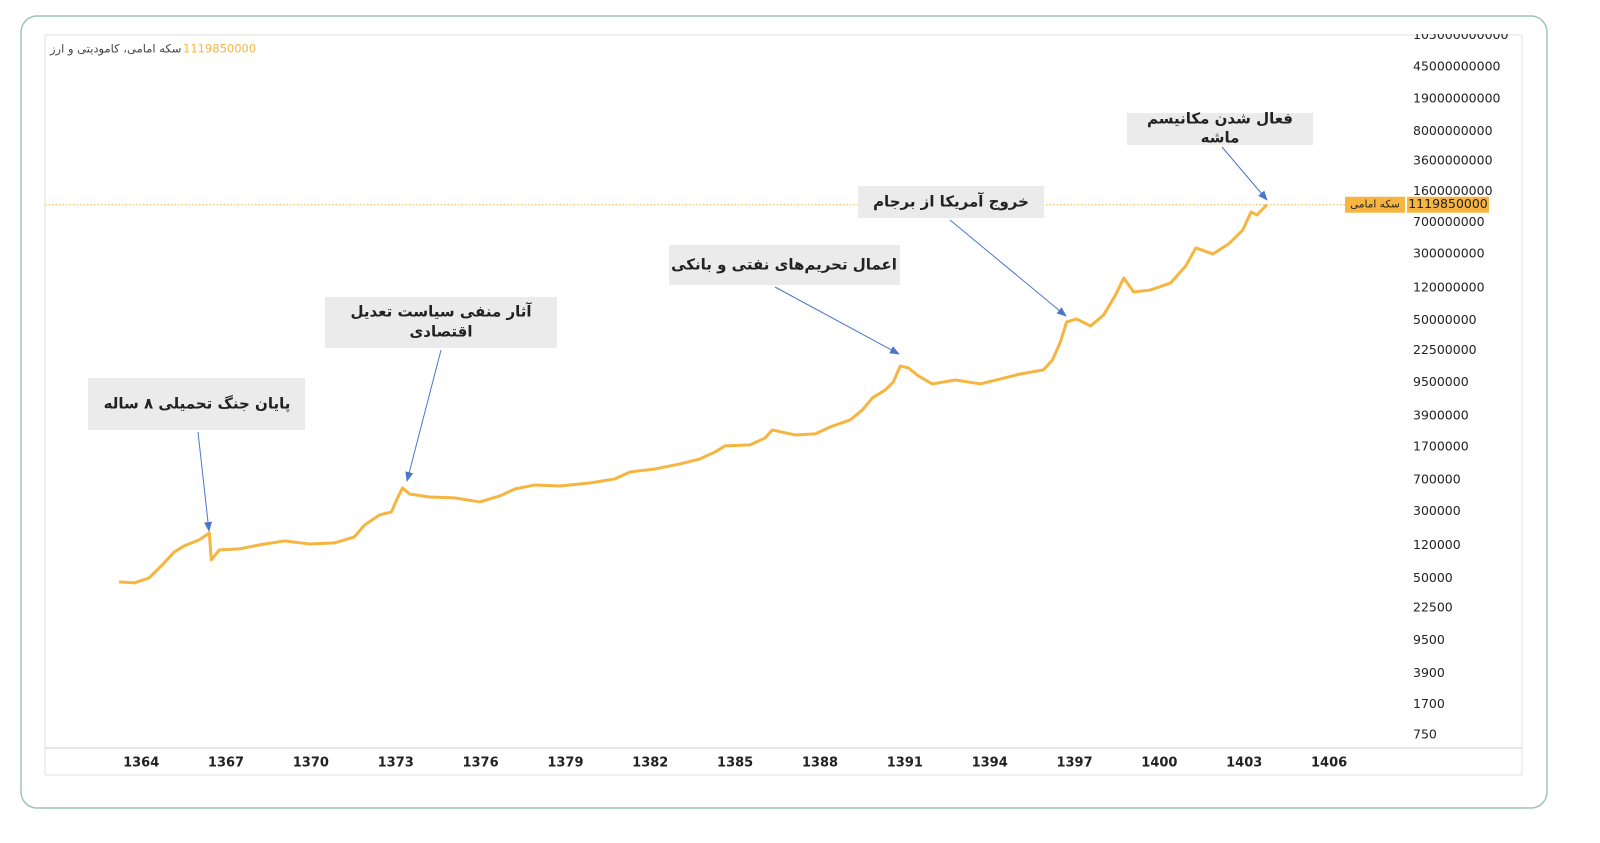 This screenshot has width=1600, height=843. Describe the element at coordinates (1159, 763) in the screenshot. I see `x-tick-label: 1400` at that location.